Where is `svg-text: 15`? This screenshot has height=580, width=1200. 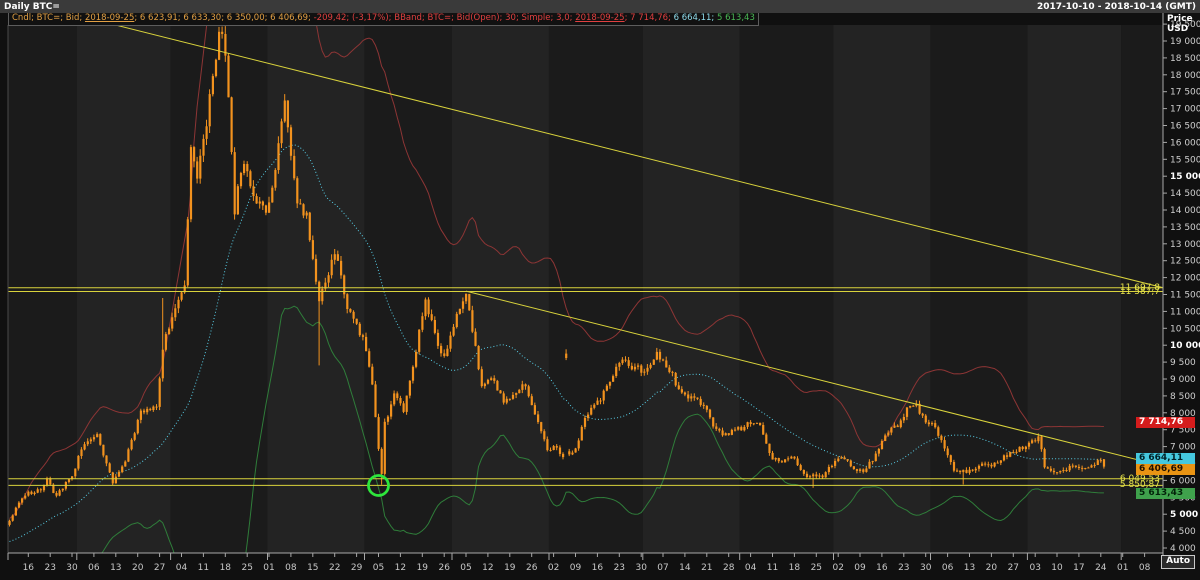
svg-text: 15 is located at coordinates (312, 568).